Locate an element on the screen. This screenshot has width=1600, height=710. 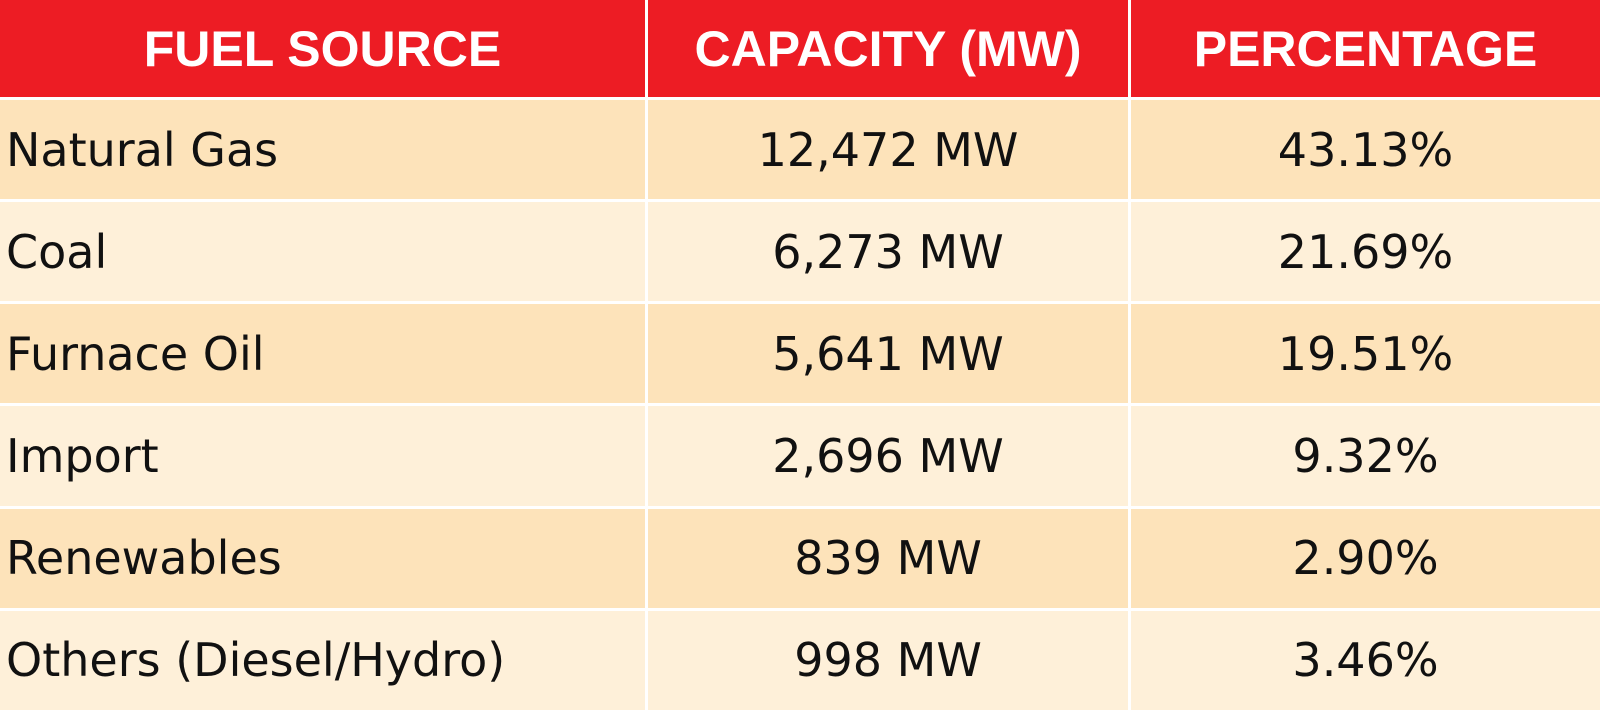
cell-capacity: 2,696 MW is located at coordinates (888, 456).